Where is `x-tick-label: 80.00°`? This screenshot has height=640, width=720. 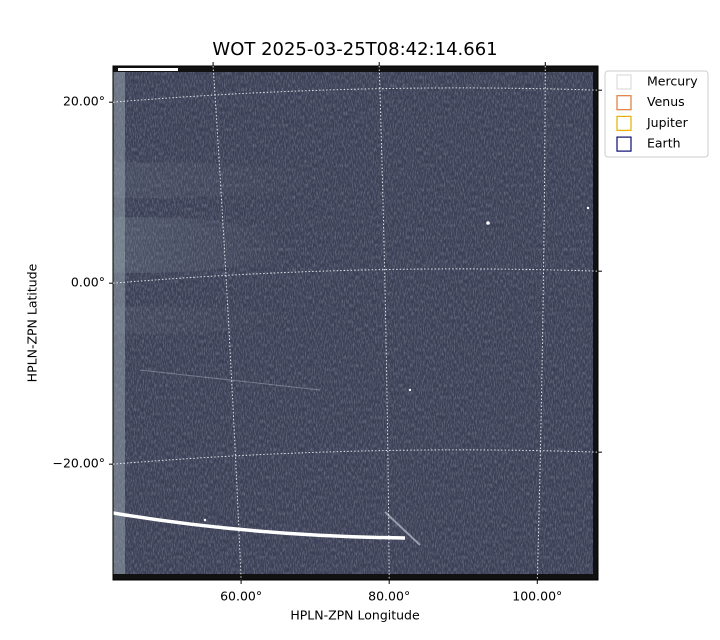
x-tick-label: 80.00° is located at coordinates (389, 596).